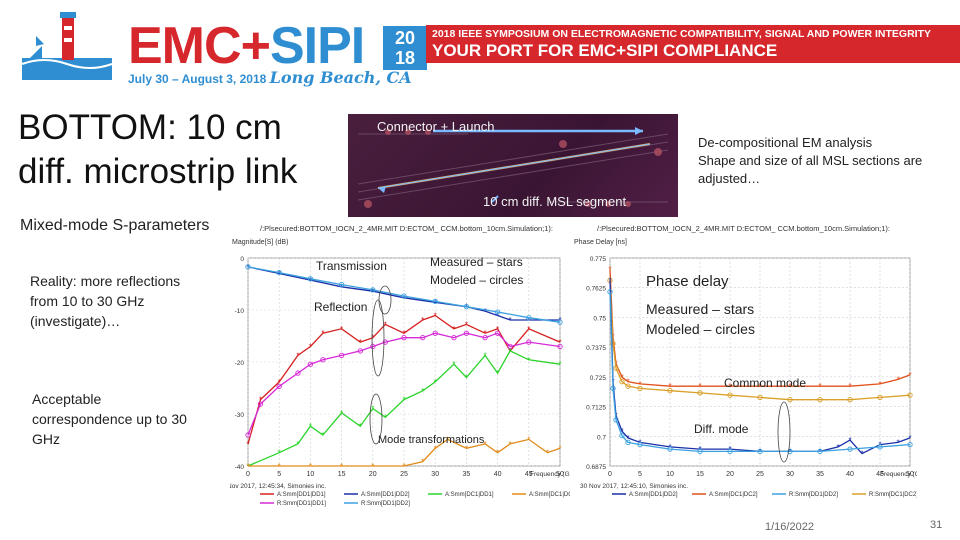 The width and height of the screenshot is (960, 540). Describe the element at coordinates (790, 474) in the screenshot. I see `x-tick-label: 30` at that location.